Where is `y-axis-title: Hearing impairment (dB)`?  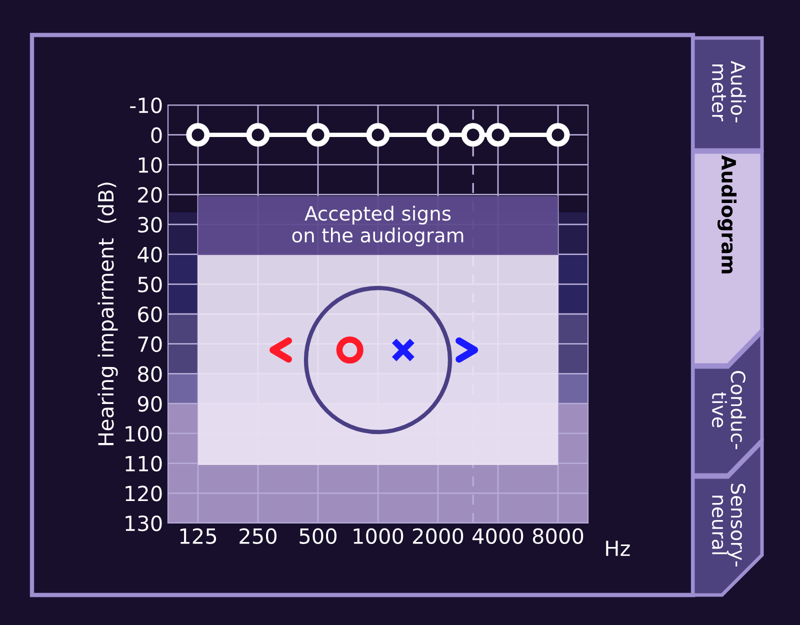
y-axis-title: Hearing impairment (dB) is located at coordinates (108, 314).